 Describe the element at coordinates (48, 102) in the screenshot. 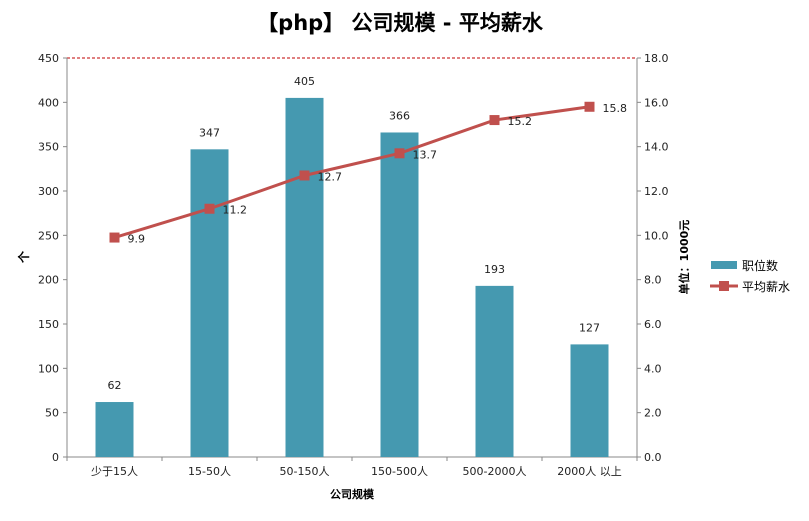

I see `y-tick-label: 400` at that location.